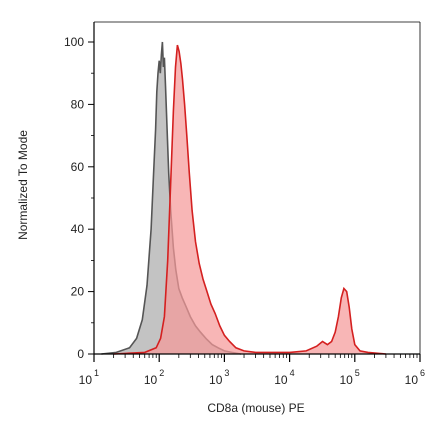 The image size is (440, 441). I want to click on y-tick-label-80: 80, so click(78, 104).